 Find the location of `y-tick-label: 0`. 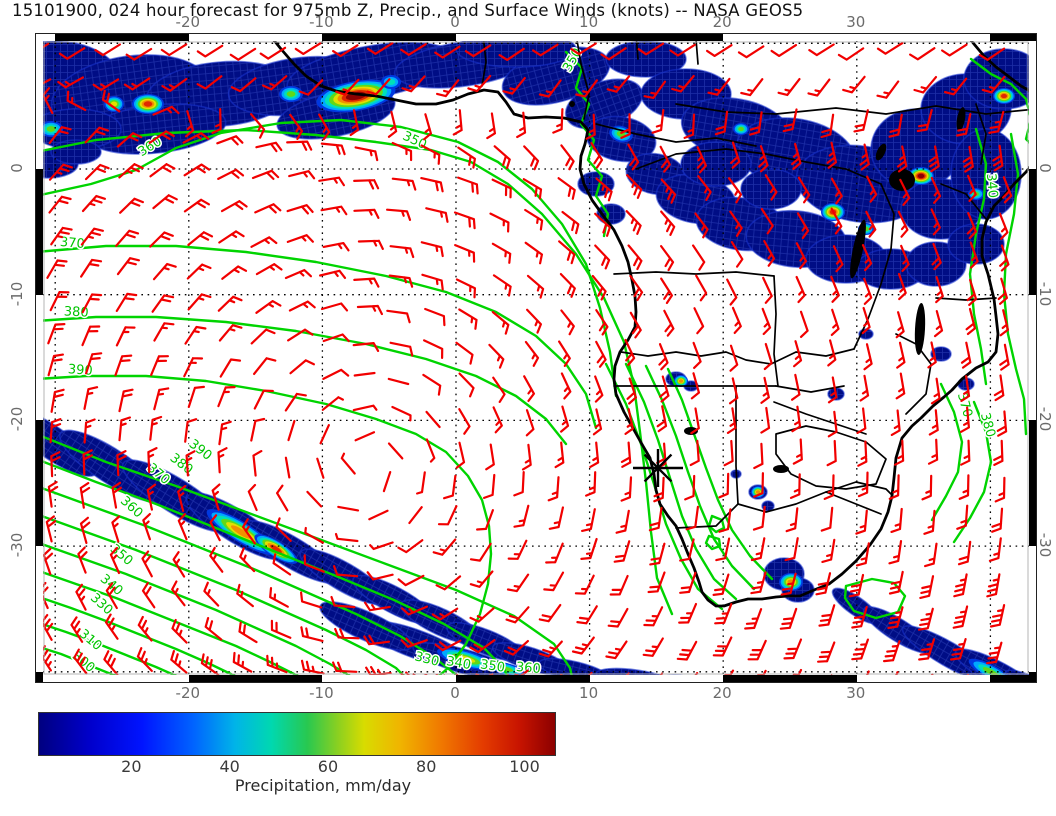

y-tick-label: 0 is located at coordinates (17, 168).